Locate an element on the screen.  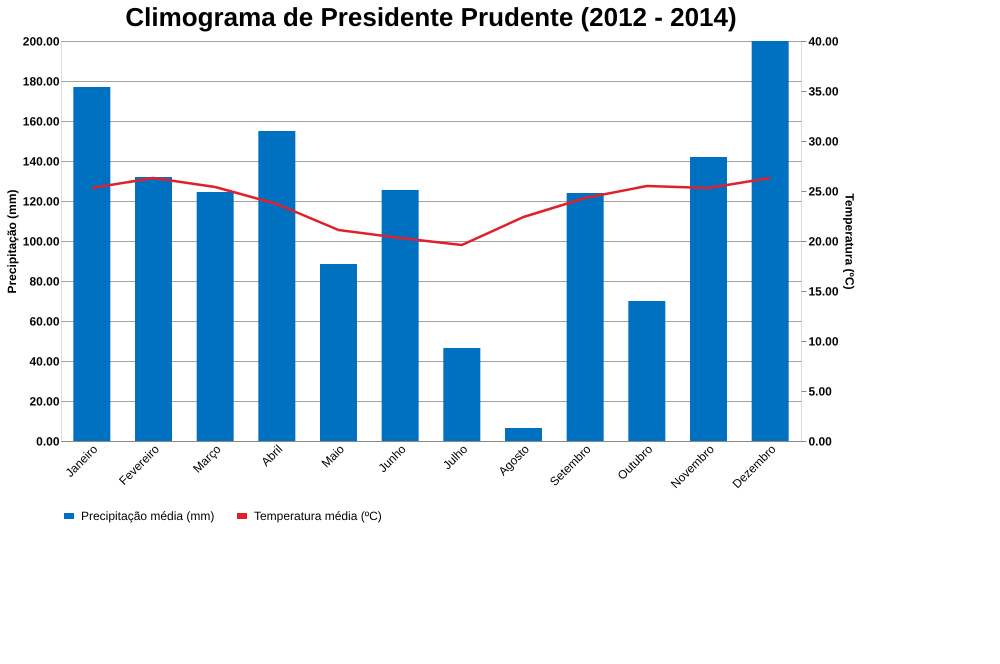
y-tick-label: 40.00 is located at coordinates (44, 361).